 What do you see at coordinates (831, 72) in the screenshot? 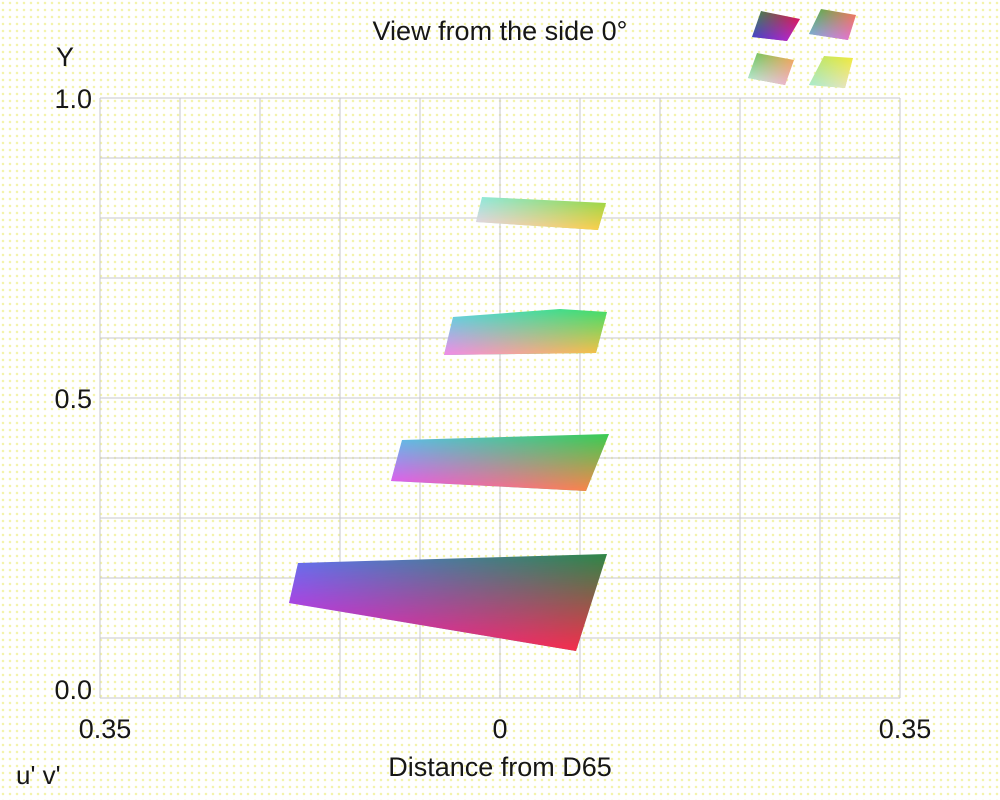
I see `thumbnail-slice-y-0.8` at bounding box center [831, 72].